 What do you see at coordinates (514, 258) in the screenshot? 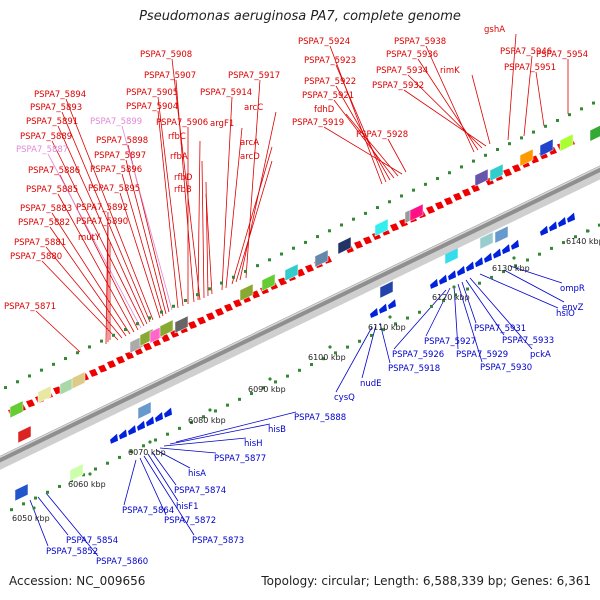
I see `scale-tick` at bounding box center [514, 258].